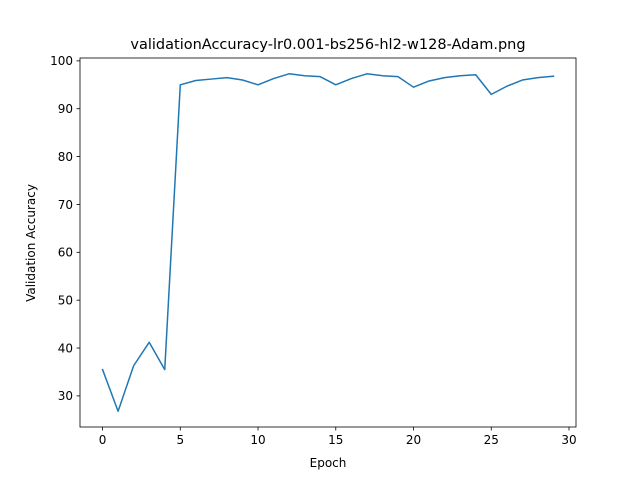 The height and width of the screenshot is (484, 640). I want to click on y-tick-label-100: 100, so click(61, 61).